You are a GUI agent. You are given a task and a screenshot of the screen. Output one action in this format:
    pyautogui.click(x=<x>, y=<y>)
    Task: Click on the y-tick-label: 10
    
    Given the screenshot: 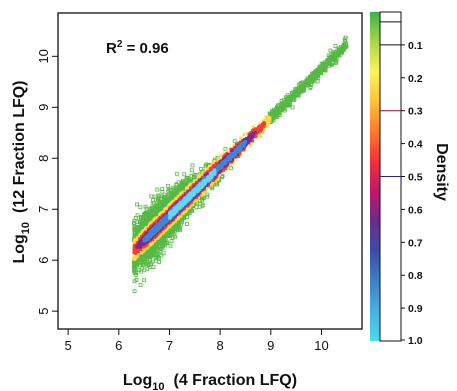 What is the action you would take?
    pyautogui.click(x=43, y=56)
    